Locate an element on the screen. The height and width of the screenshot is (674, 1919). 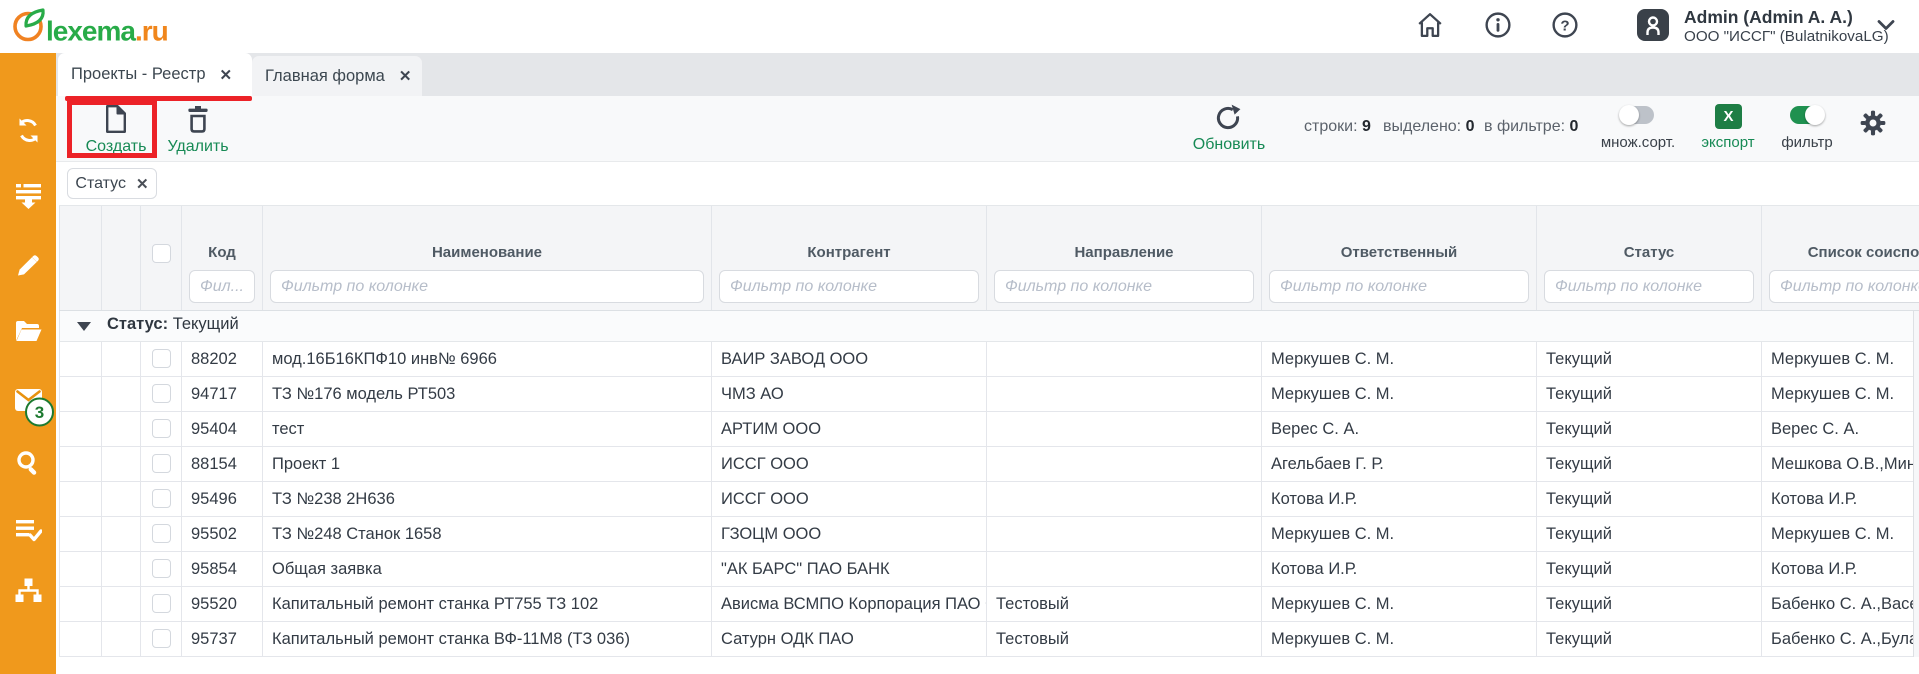
svg-text: lexema.ru is located at coordinates (107, 31).